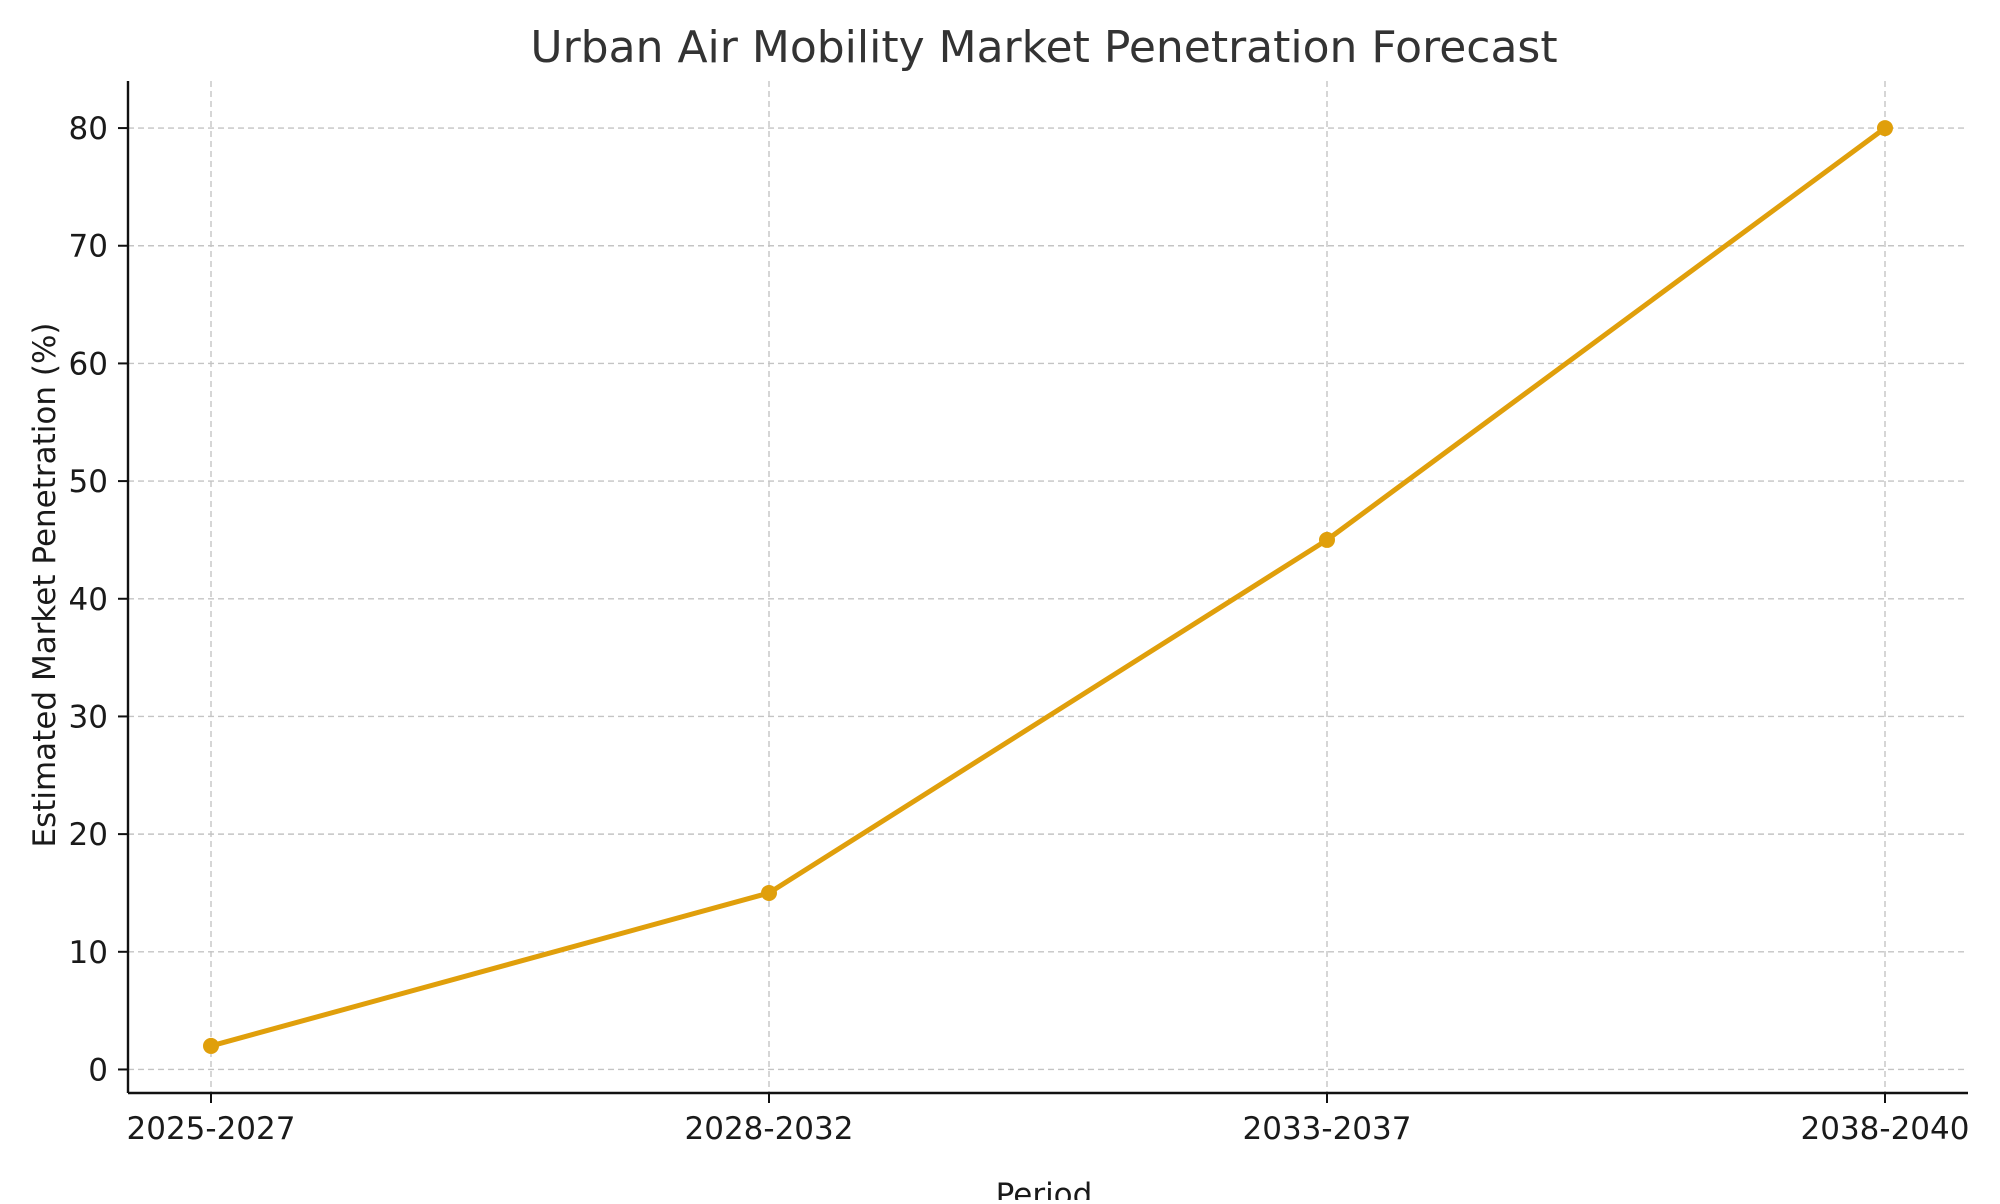 The image size is (2000, 1204). What do you see at coordinates (211, 1129) in the screenshot?
I see `x-tick-label: 2025-2027` at bounding box center [211, 1129].